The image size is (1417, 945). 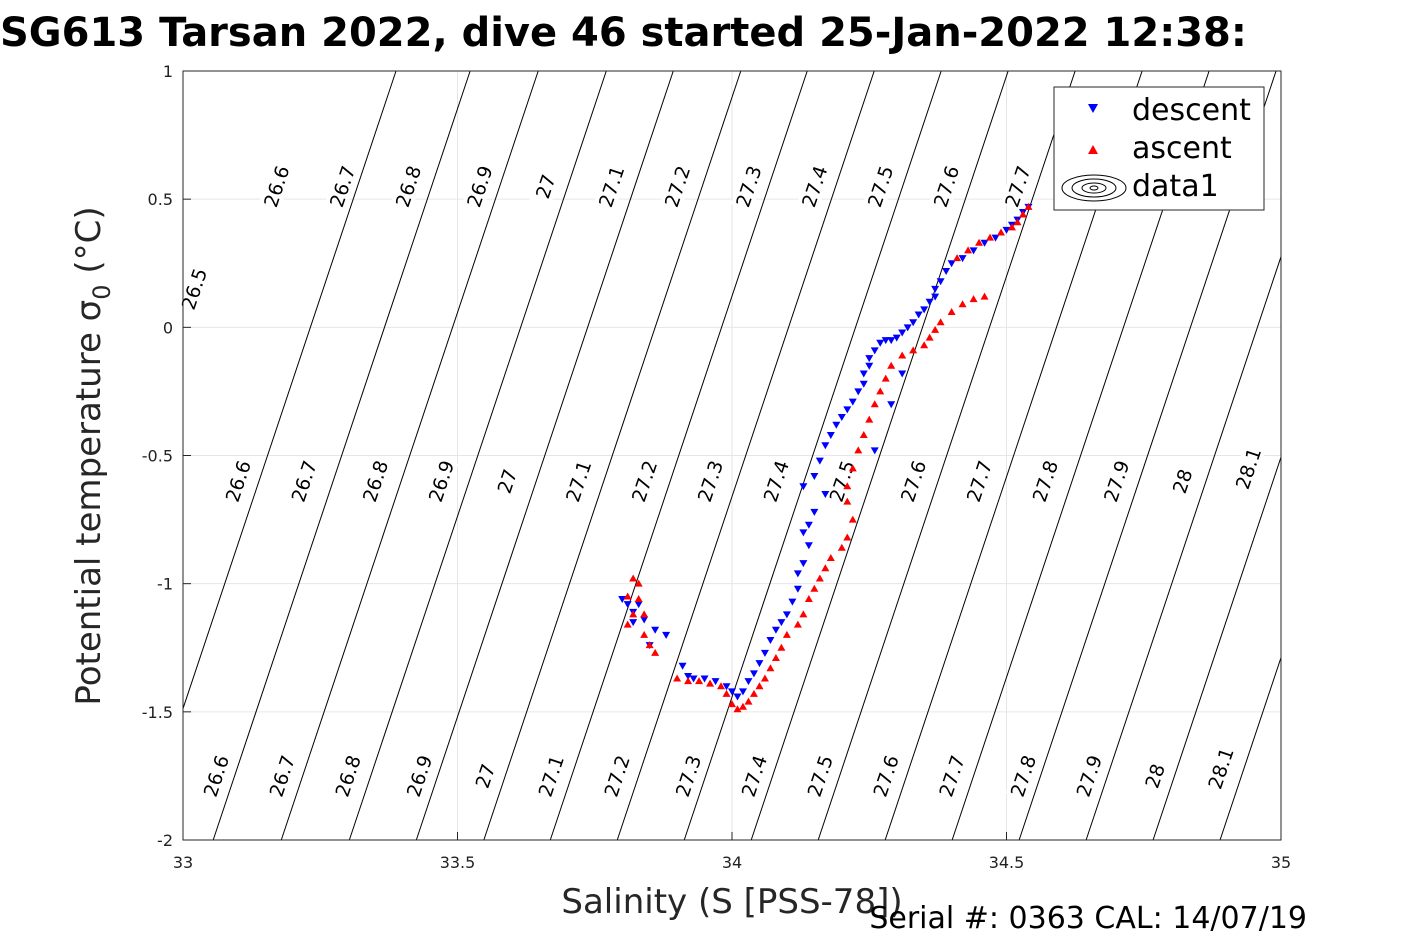 What do you see at coordinates (166, 456) in the screenshot?
I see `y-axis-ticks: 1 0.5 0 -0.5 -1 -1.5 -2` at bounding box center [166, 456].